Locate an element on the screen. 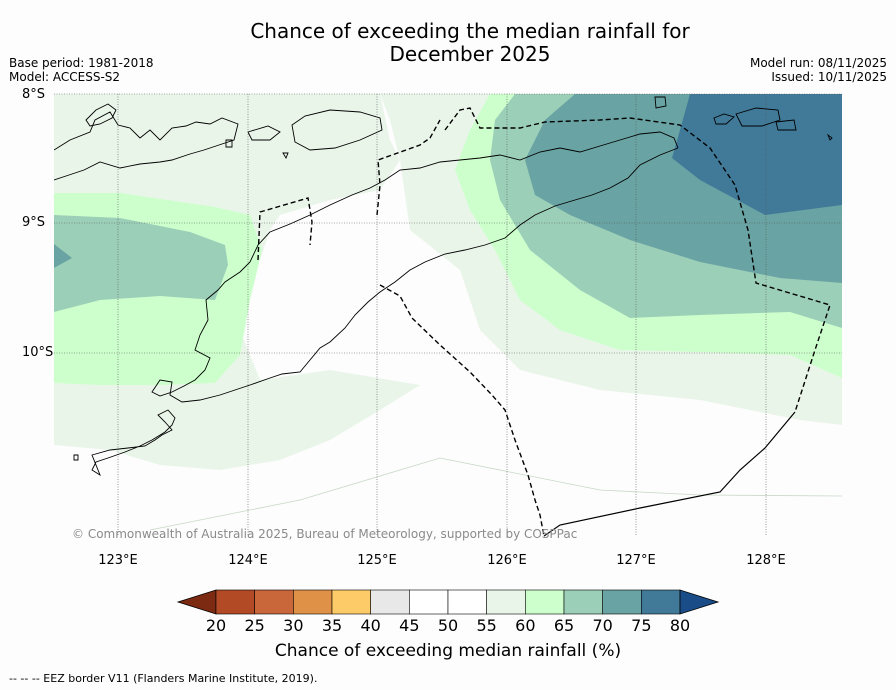 Image resolution: width=896 pixels, height=690 pixels. lon-label-125e: 125°E is located at coordinates (377, 560).